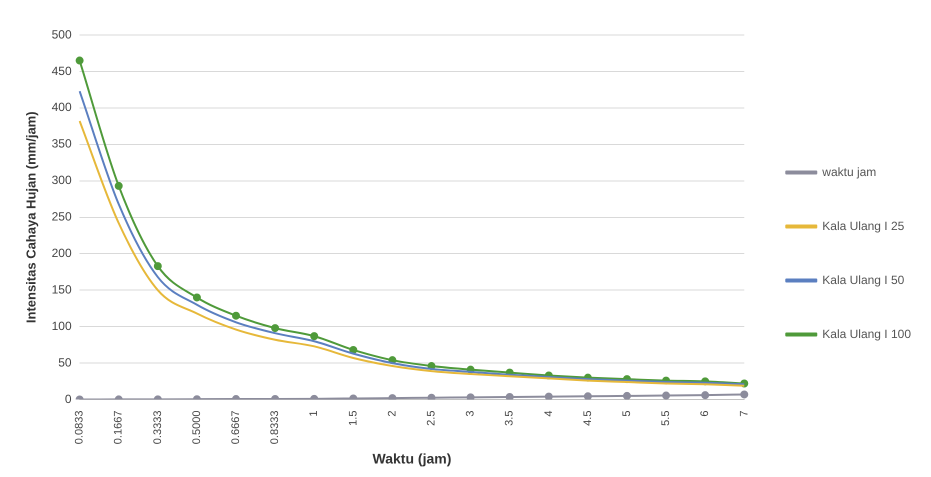 The height and width of the screenshot is (477, 931). I want to click on legend-label: Kala Ulang I 25, so click(863, 225).